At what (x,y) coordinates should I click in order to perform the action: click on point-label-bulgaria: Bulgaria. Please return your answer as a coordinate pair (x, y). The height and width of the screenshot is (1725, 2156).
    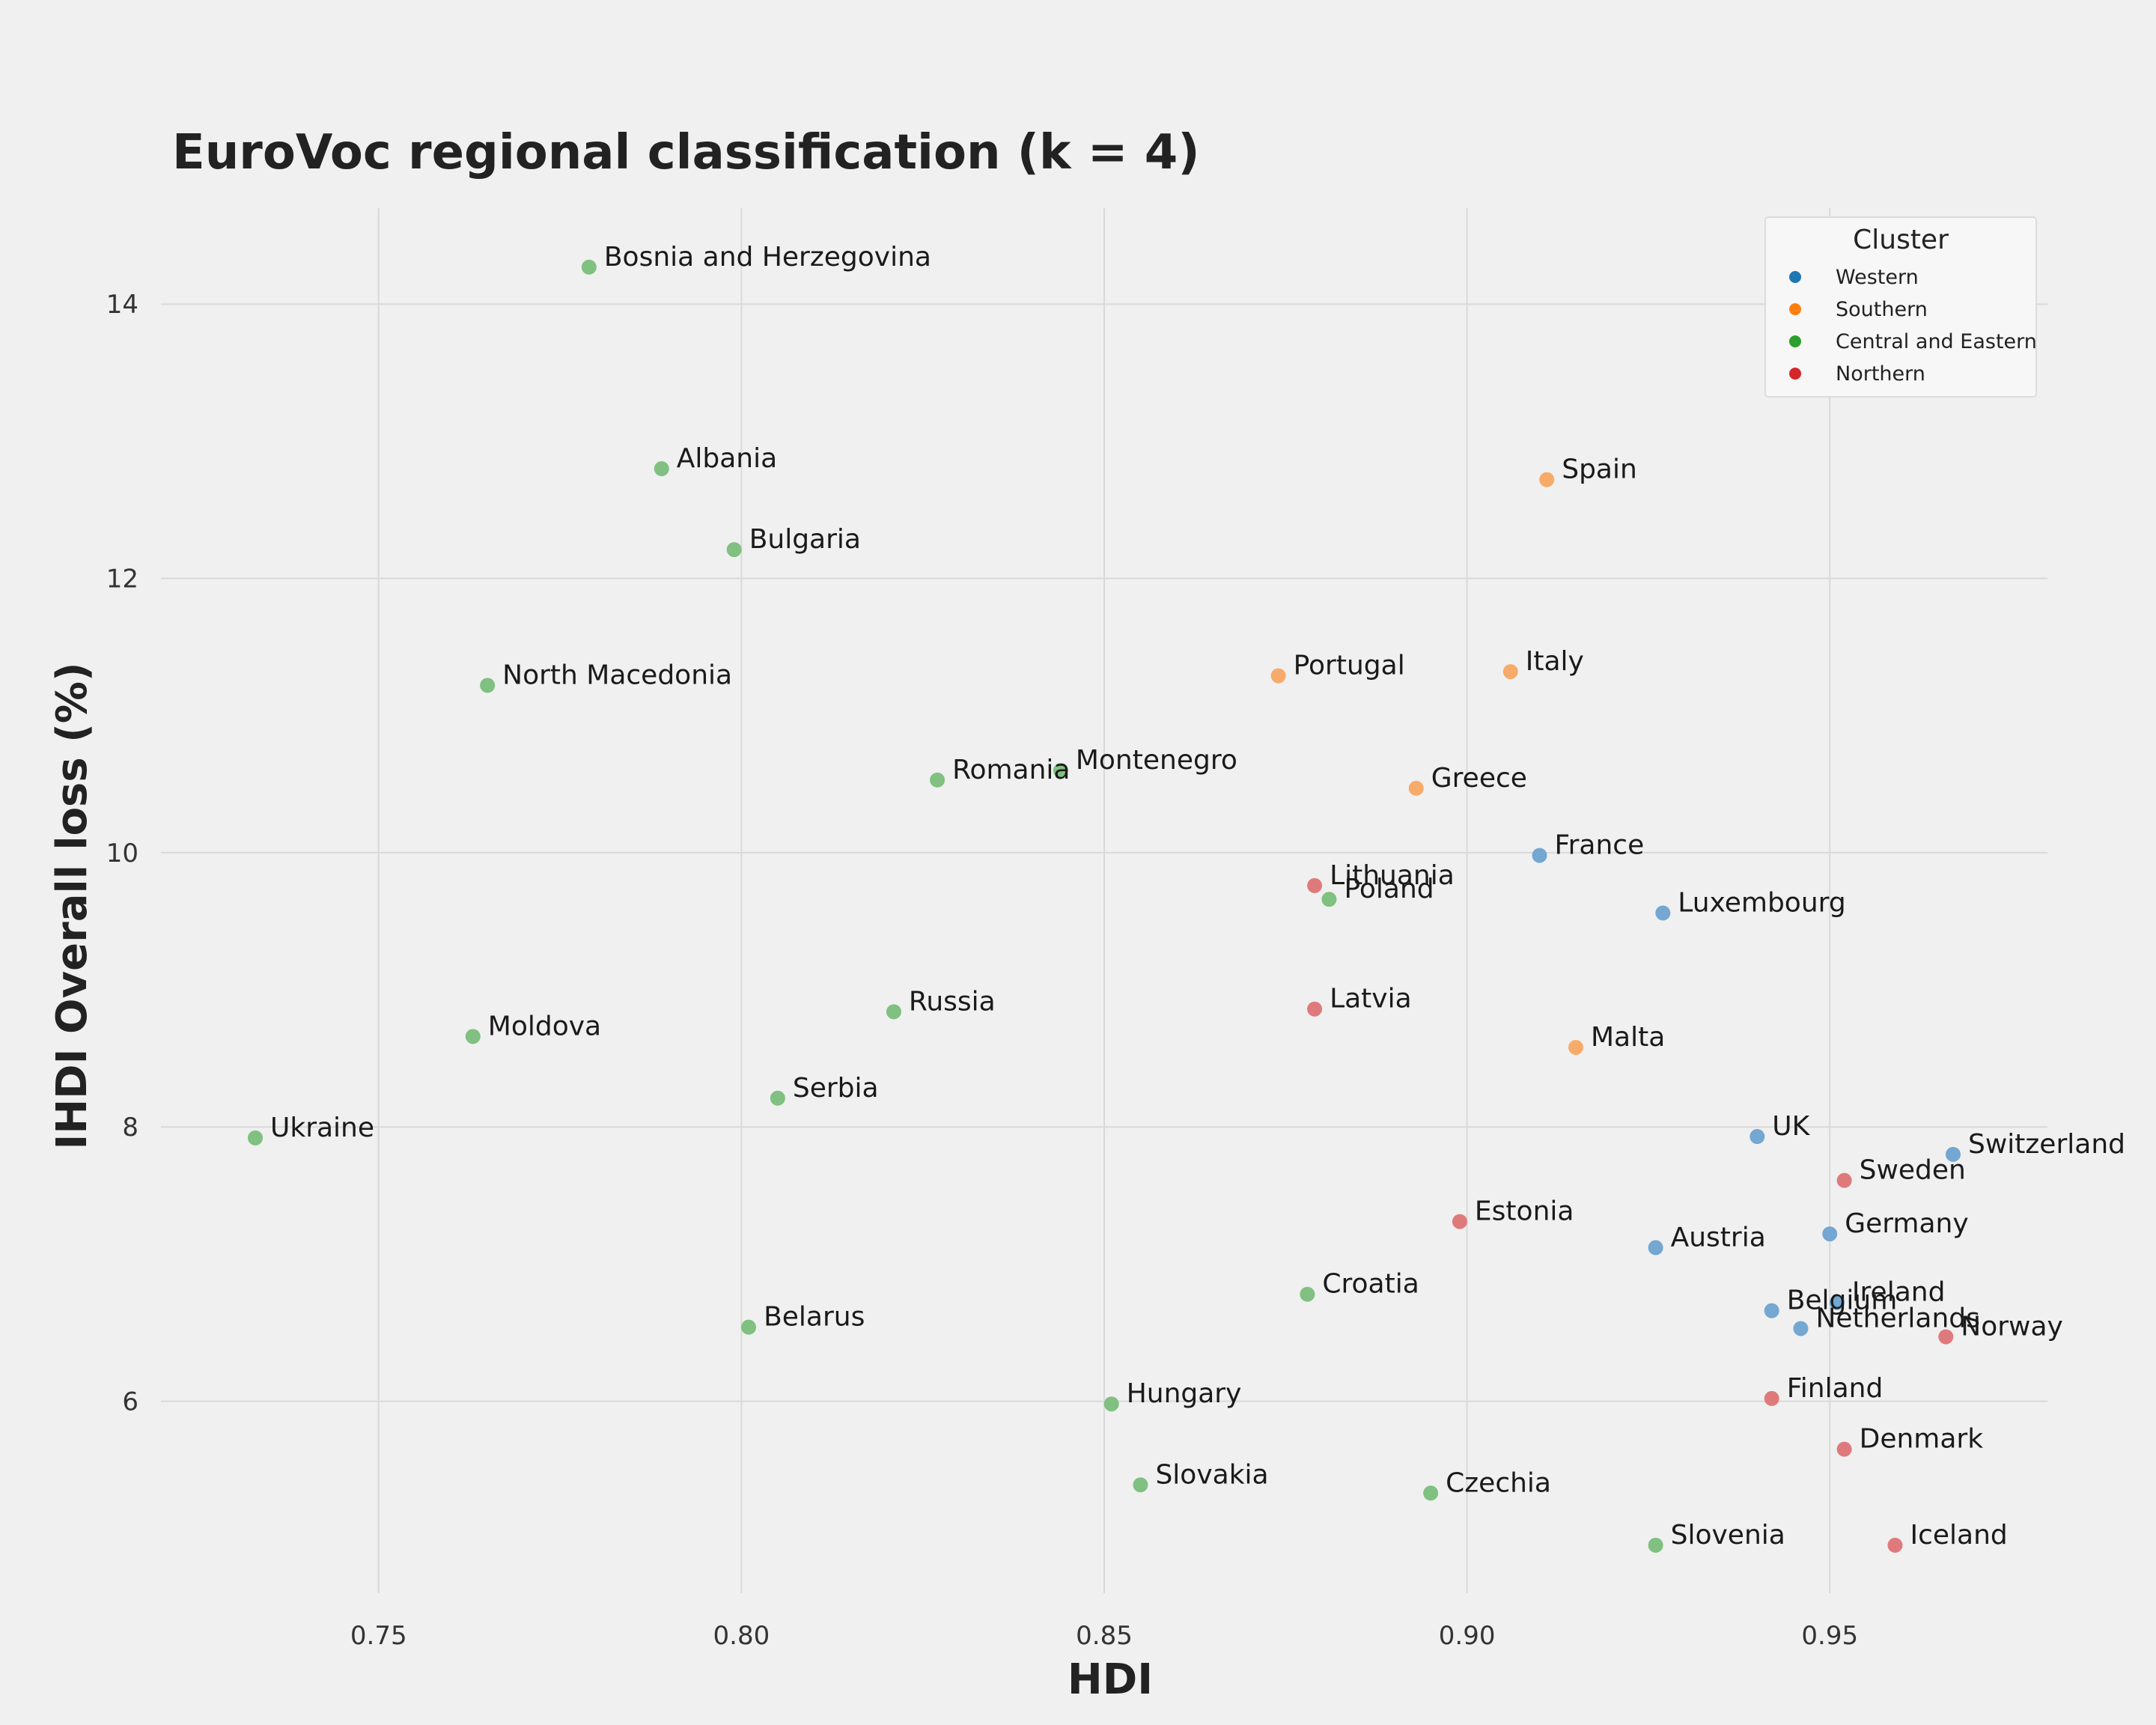
    Looking at the image, I should click on (805, 539).